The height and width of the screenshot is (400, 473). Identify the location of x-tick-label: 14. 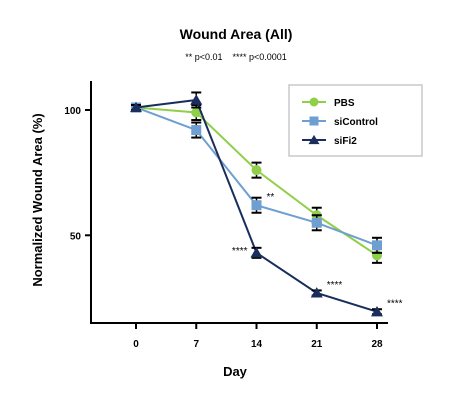
(257, 344).